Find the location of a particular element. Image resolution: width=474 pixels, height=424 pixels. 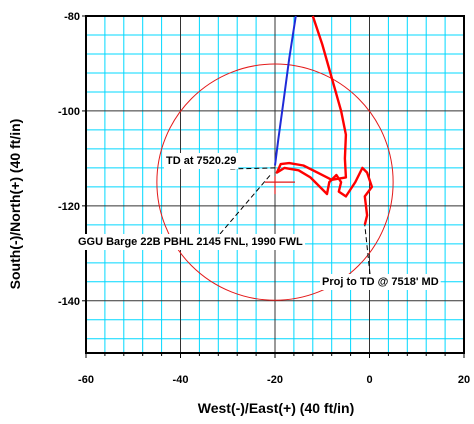

y-tick-label: -80 is located at coordinates (72, 17).